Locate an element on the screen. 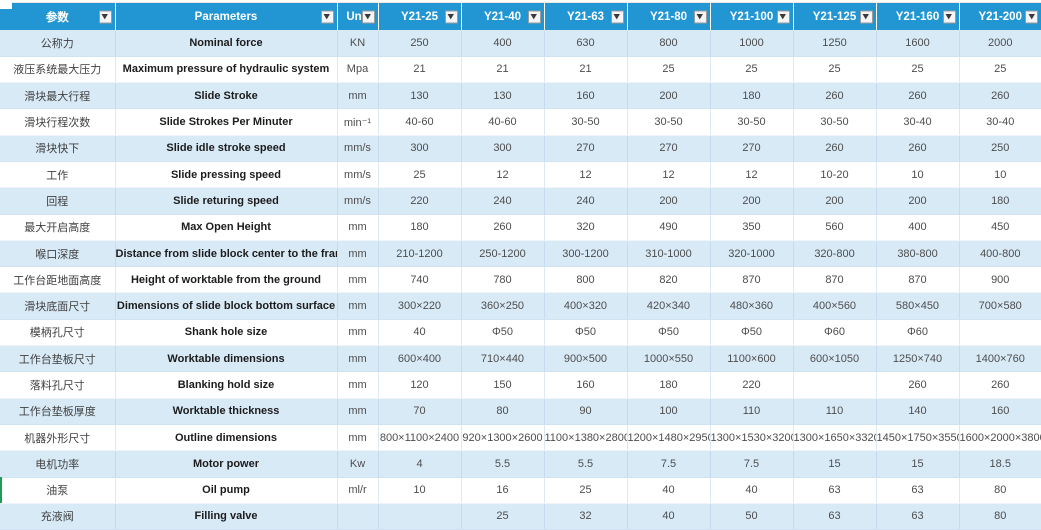  cell-value: 920×1300×2600 is located at coordinates (503, 438).